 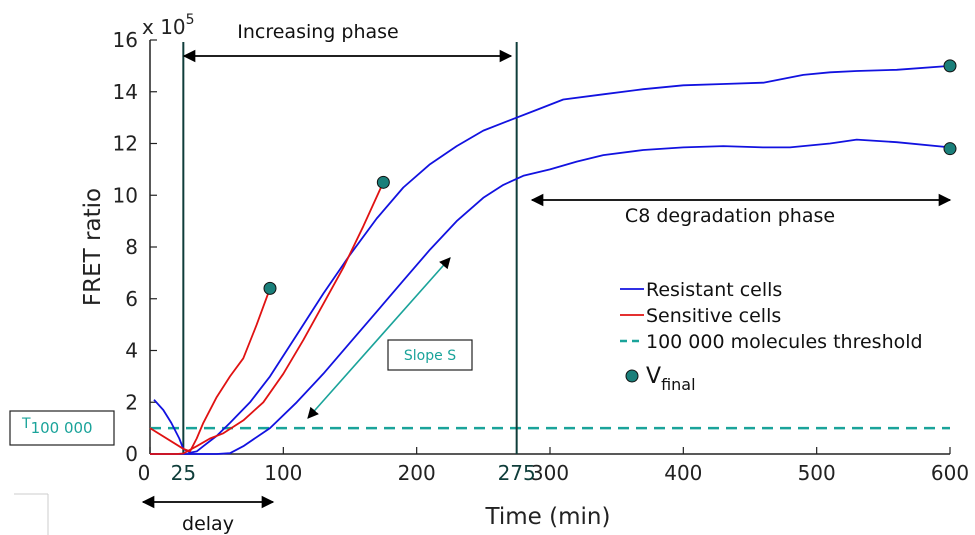 What do you see at coordinates (131, 351) in the screenshot?
I see `y-tick-label: 4` at bounding box center [131, 351].